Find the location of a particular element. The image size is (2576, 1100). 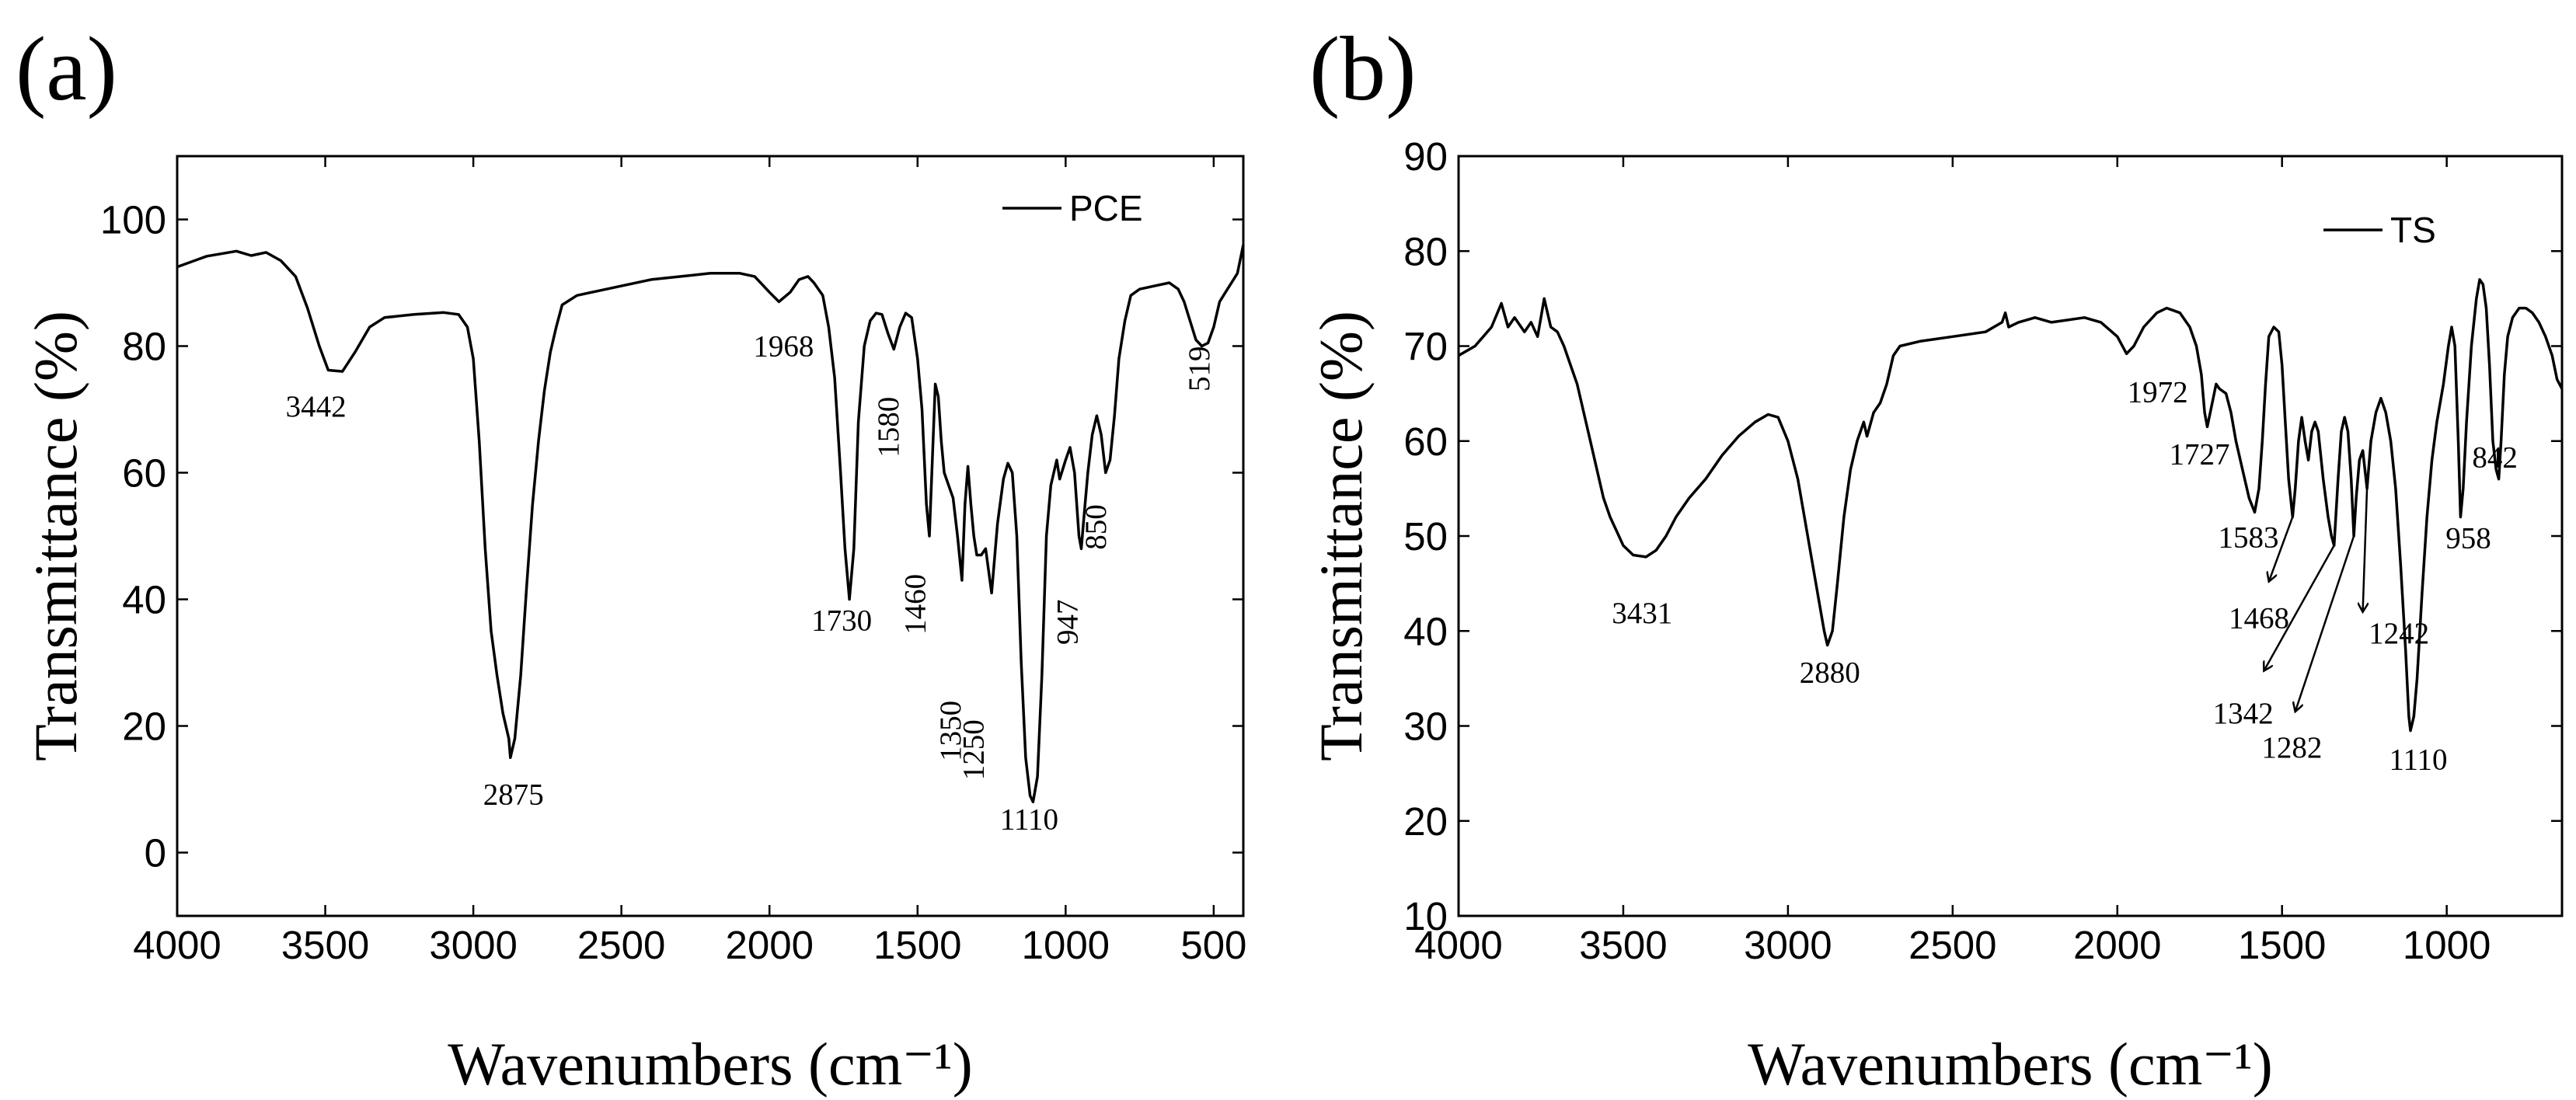

peak-label: 1250 is located at coordinates (973, 749).